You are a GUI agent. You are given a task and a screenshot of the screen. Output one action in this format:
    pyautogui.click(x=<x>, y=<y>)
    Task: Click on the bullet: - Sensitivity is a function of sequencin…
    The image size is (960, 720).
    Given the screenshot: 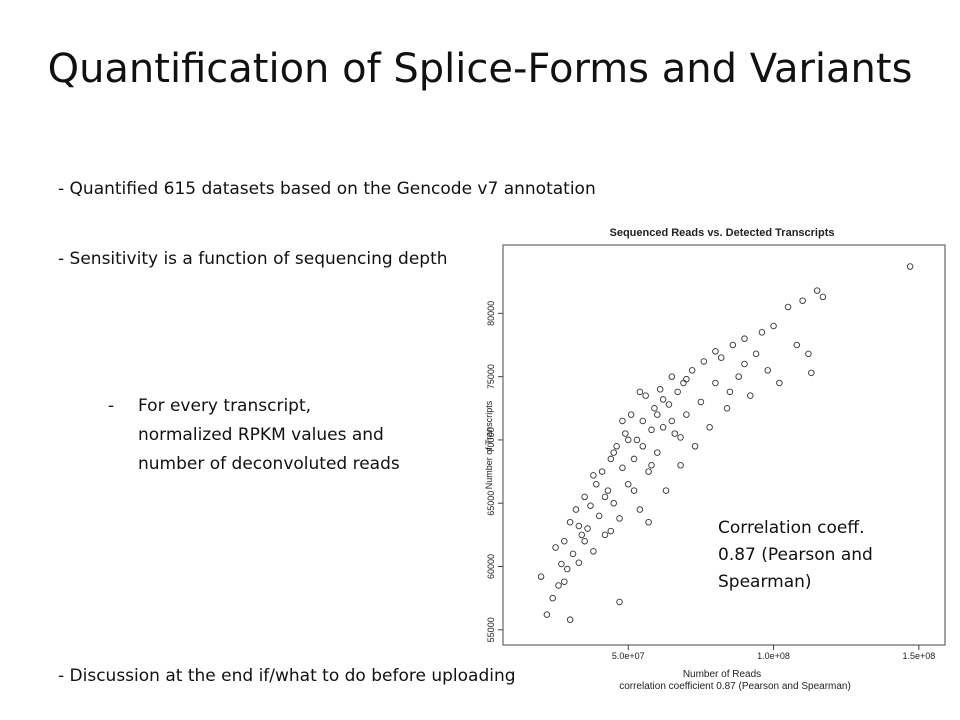 What is the action you would take?
    pyautogui.click(x=253, y=259)
    